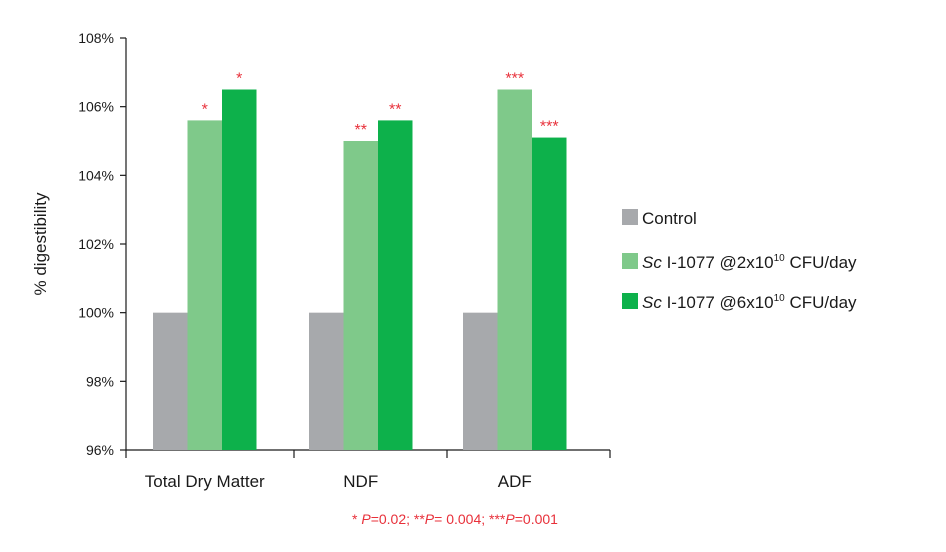  I want to click on x-category-label: Total Dry Matter, so click(205, 481).